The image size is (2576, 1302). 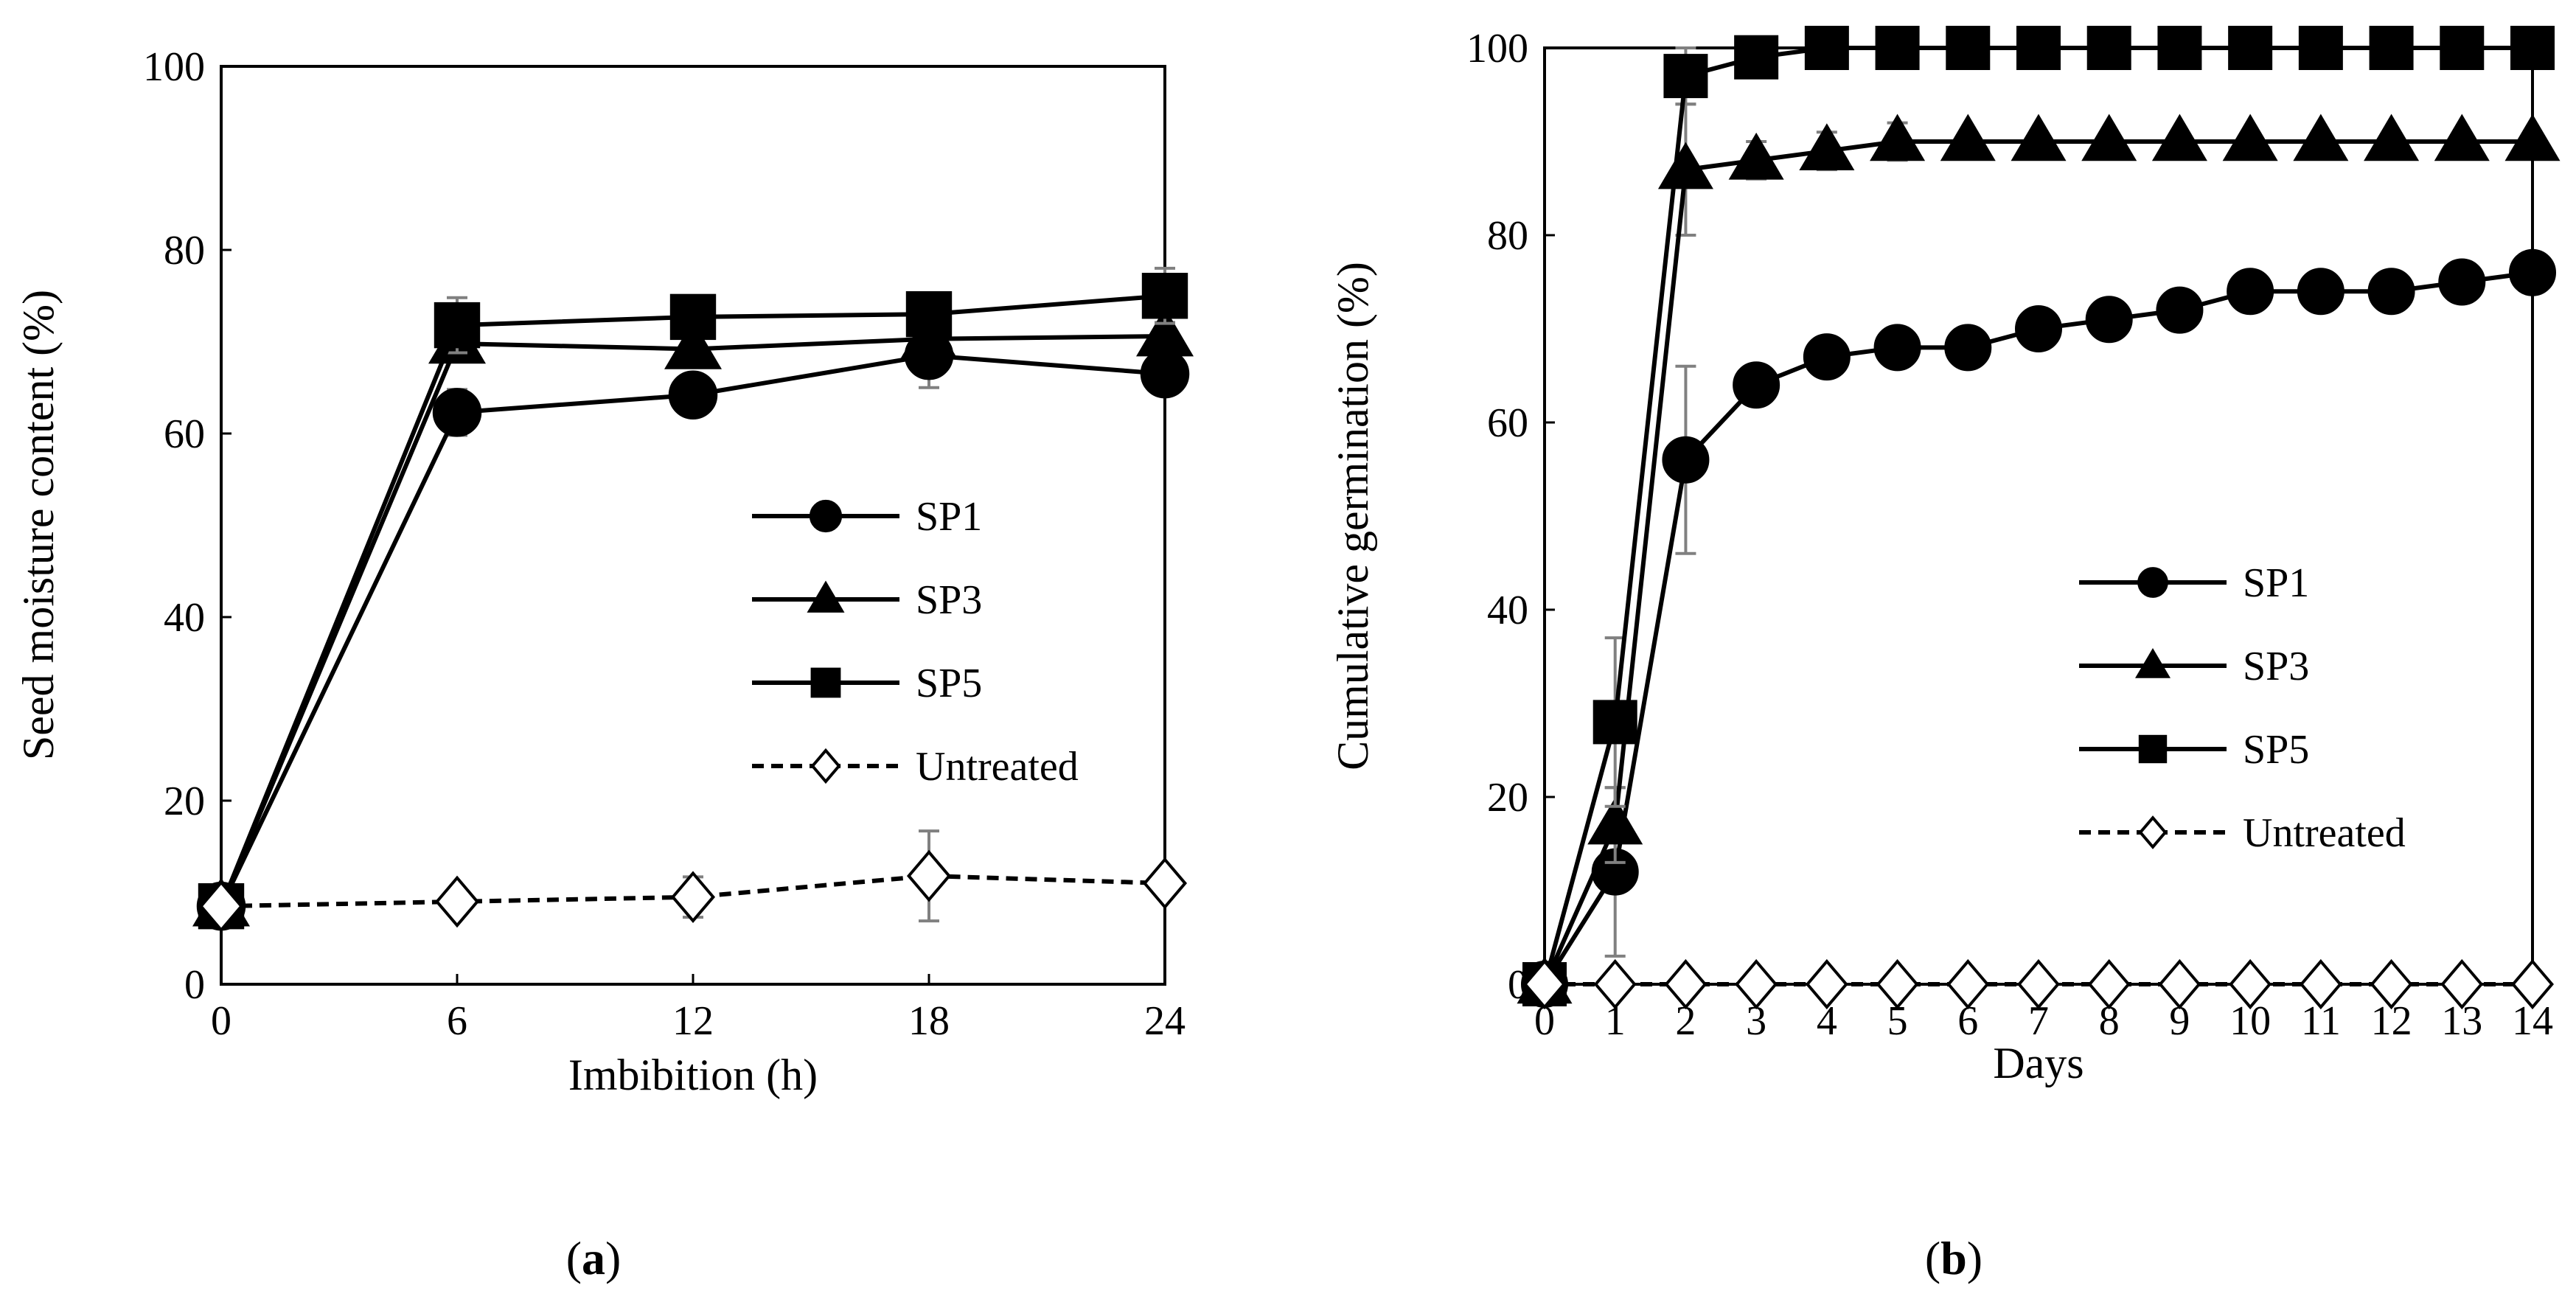 What do you see at coordinates (693, 1075) in the screenshot?
I see `panel-a-x-axis-label: Imbibition (h)` at bounding box center [693, 1075].